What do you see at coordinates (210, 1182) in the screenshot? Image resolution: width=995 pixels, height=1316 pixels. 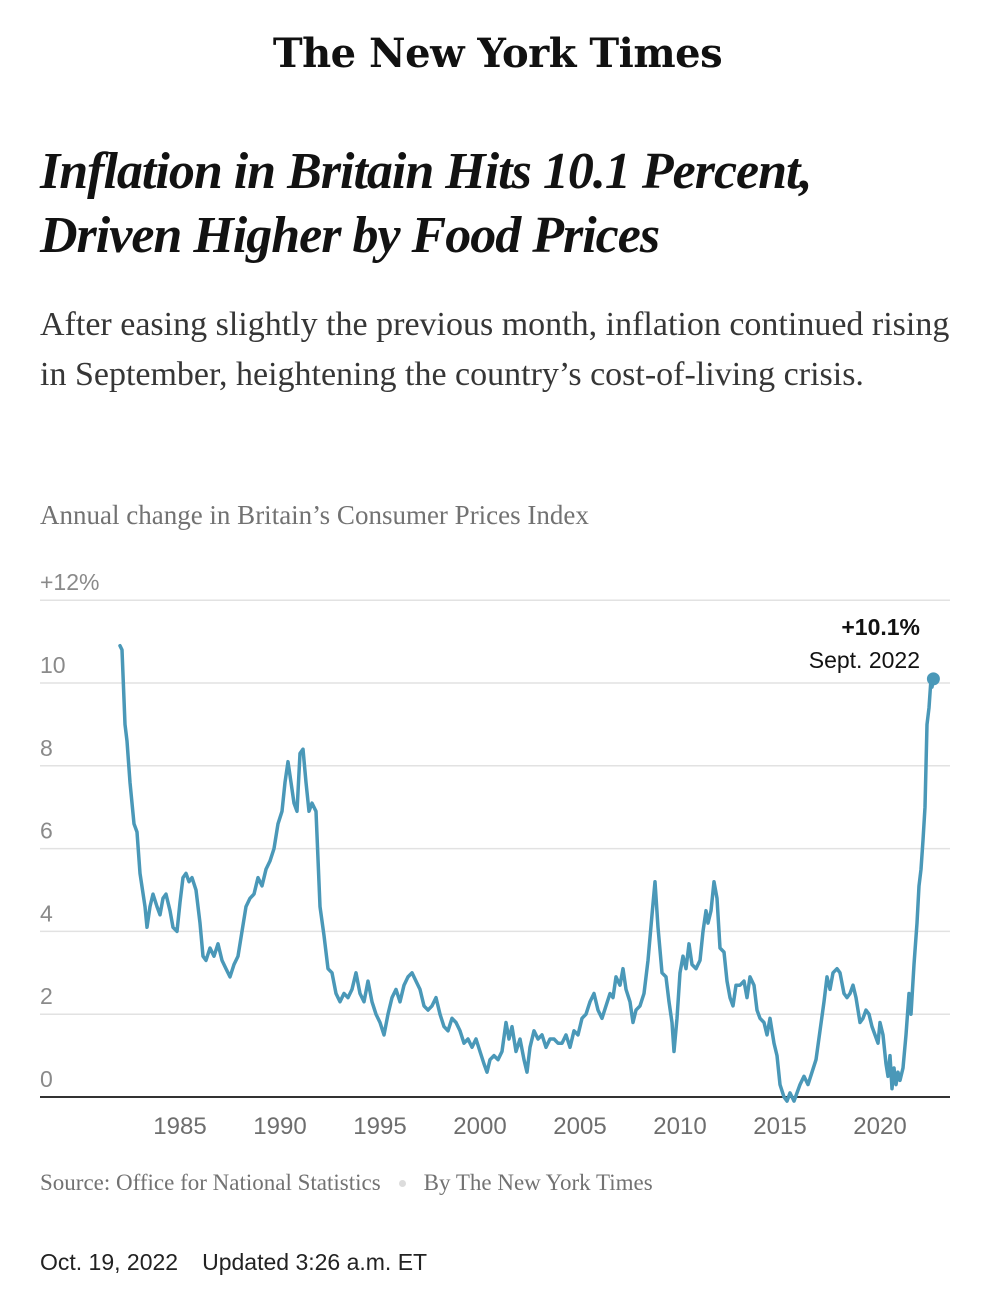 I see `source-text: Source: Office for National Statistics` at bounding box center [210, 1182].